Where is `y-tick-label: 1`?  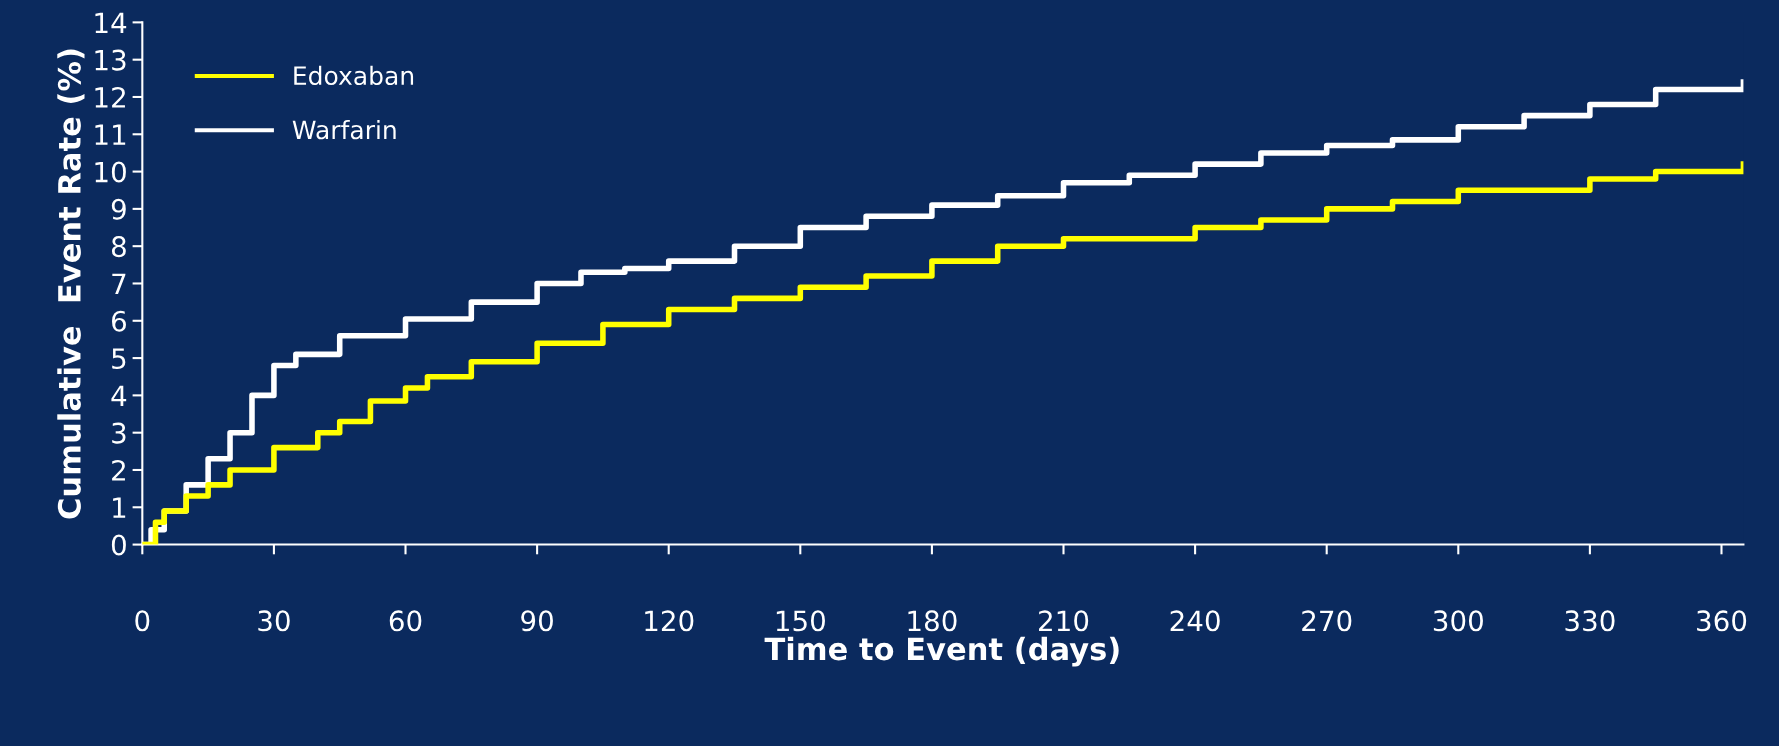 y-tick-label: 1 is located at coordinates (119, 507).